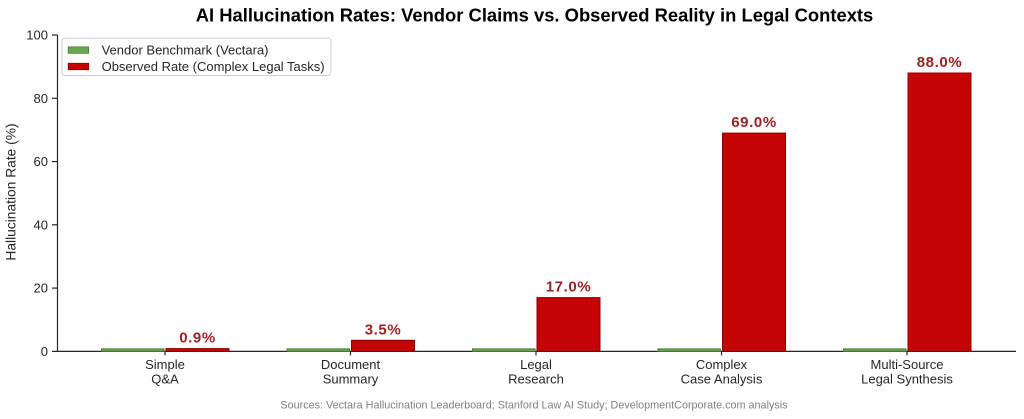 The height and width of the screenshot is (419, 1024). Describe the element at coordinates (41, 224) in the screenshot. I see `svg-text: 40` at that location.